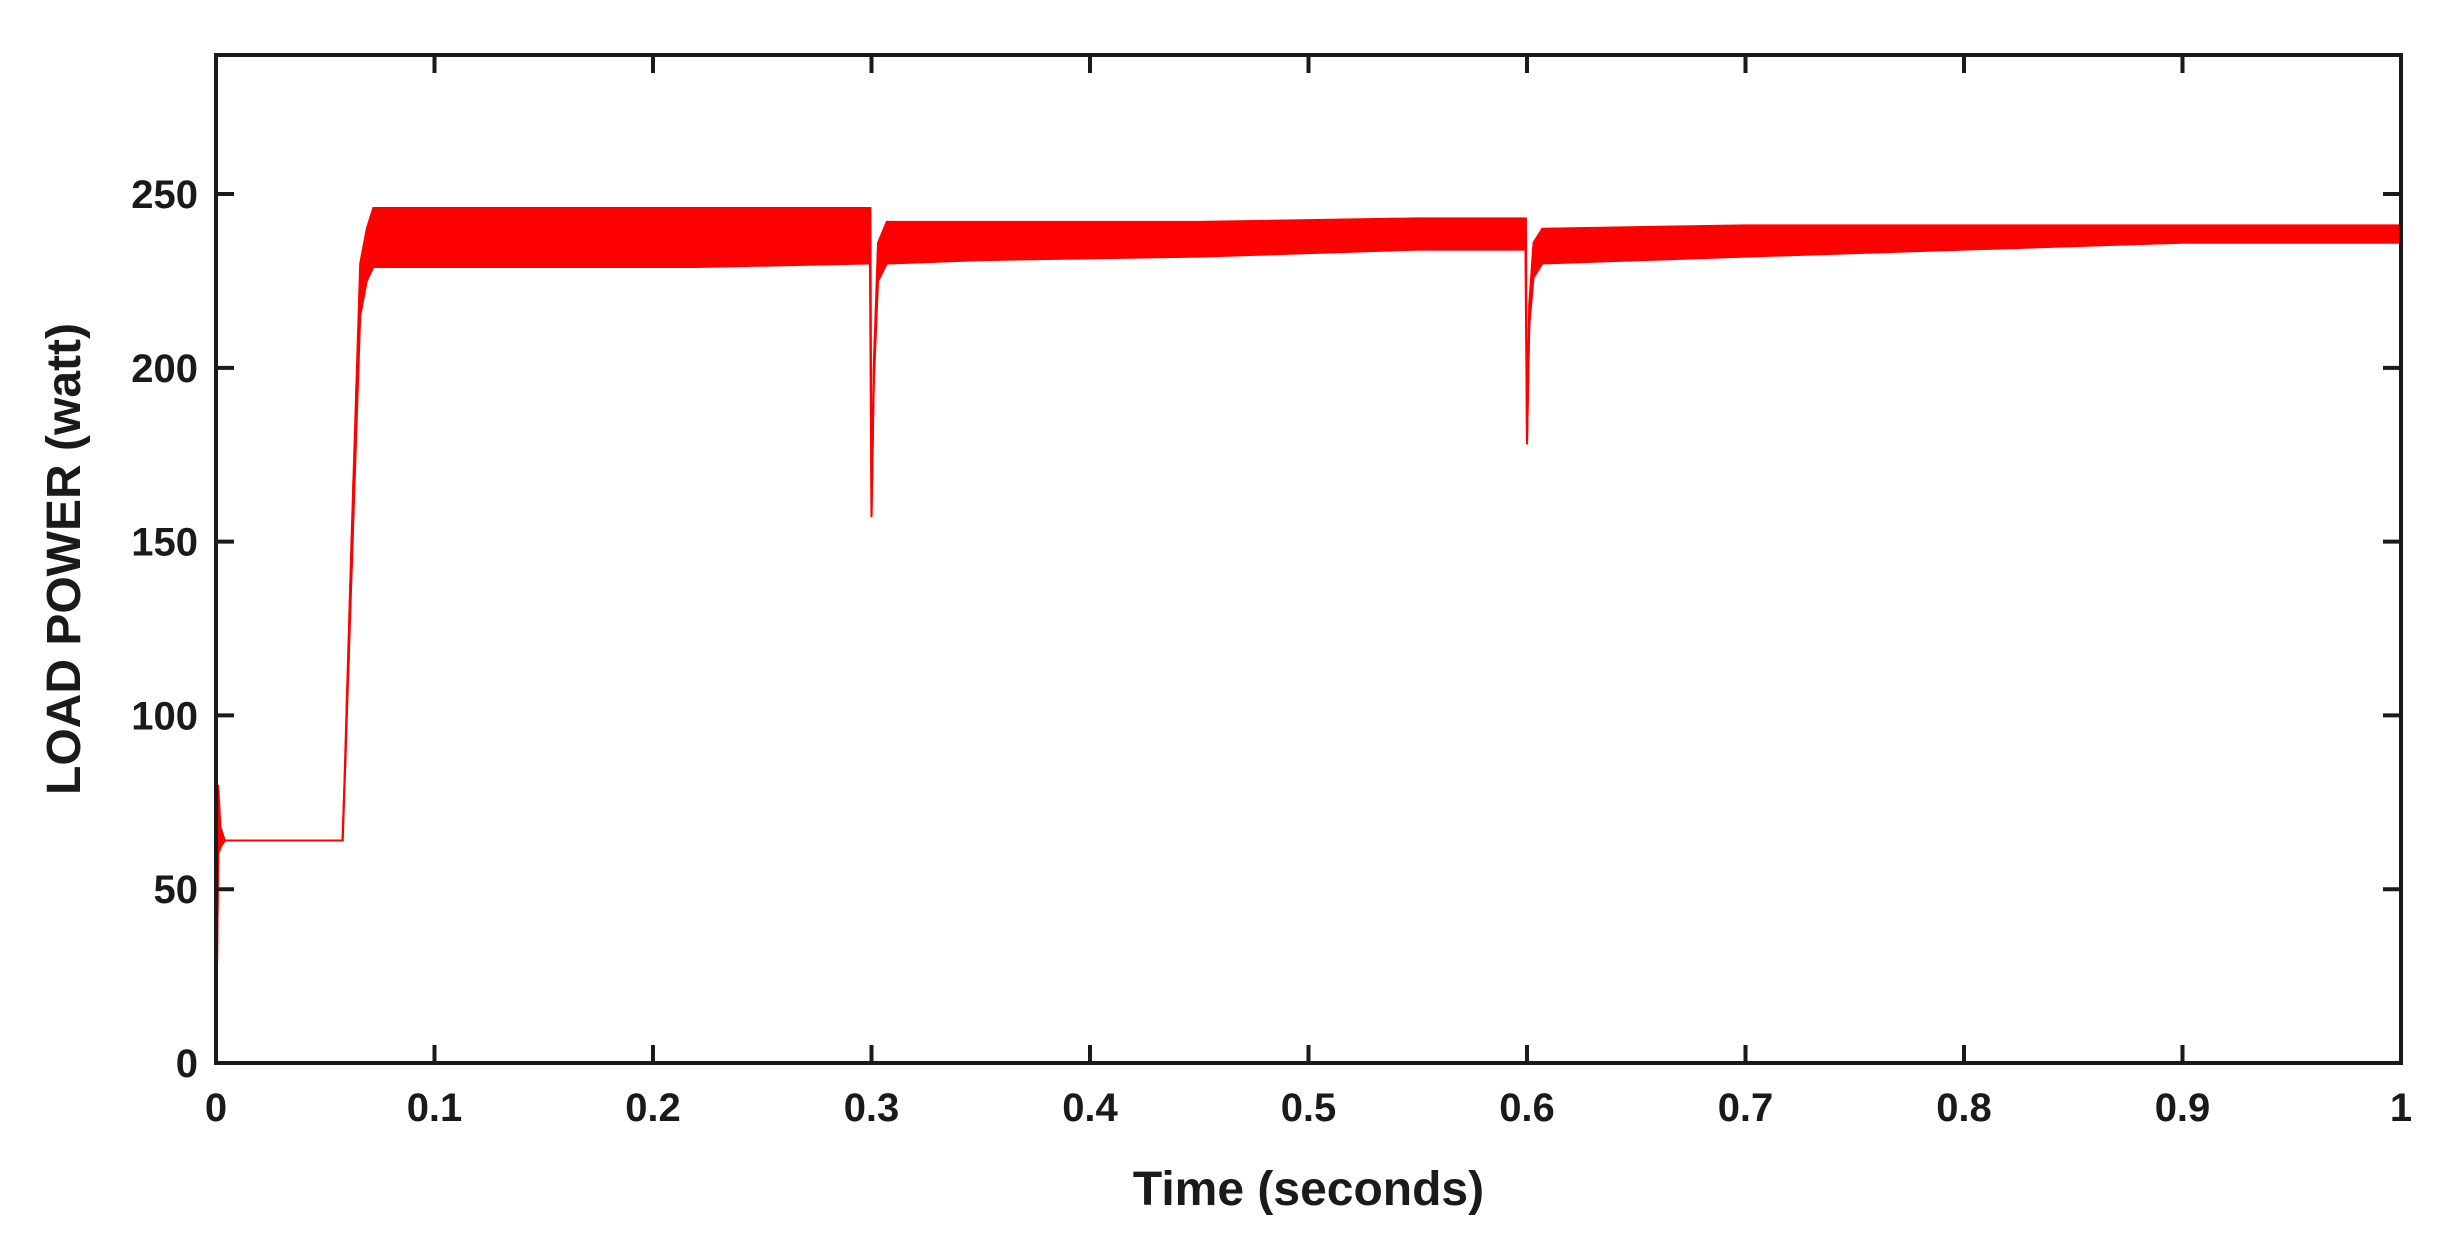 The width and height of the screenshot is (2451, 1245). Describe the element at coordinates (1964, 1108) in the screenshot. I see `x-tick-label: 0.8` at that location.